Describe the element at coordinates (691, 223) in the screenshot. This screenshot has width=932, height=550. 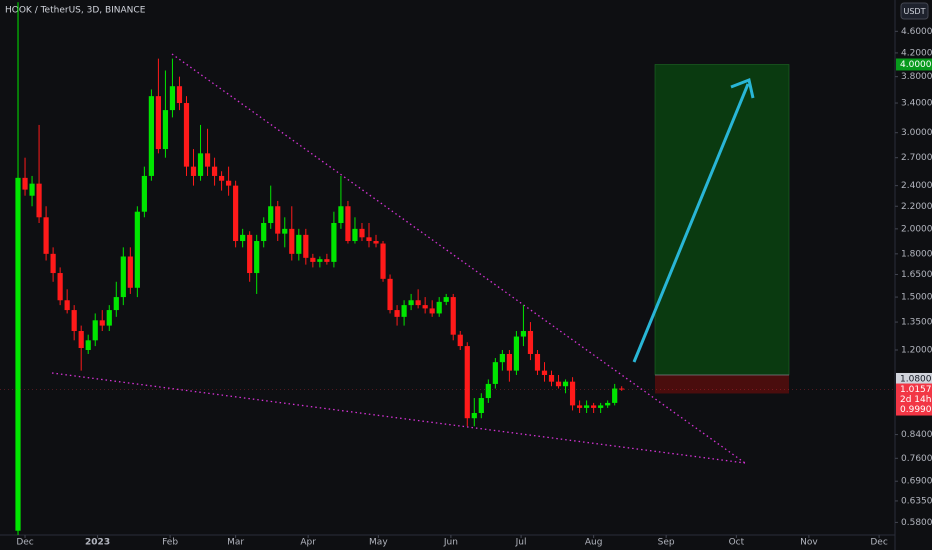
I see `projection-arrow` at that location.